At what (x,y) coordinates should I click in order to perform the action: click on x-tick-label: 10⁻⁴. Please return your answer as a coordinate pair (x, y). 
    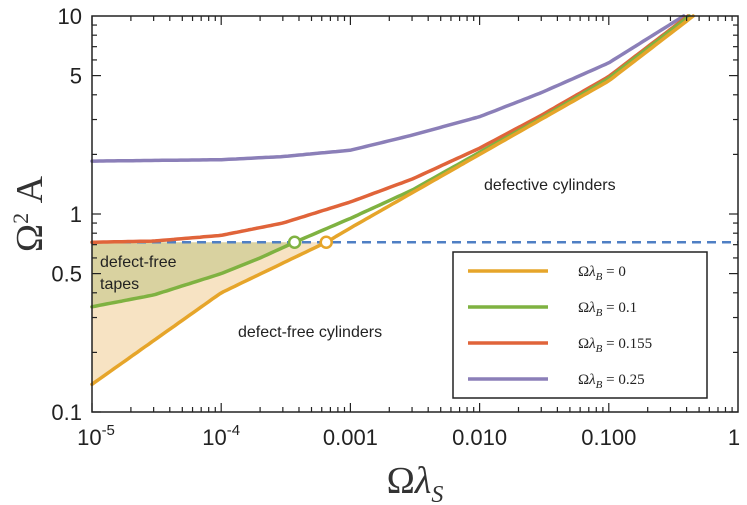
    Looking at the image, I should click on (221, 436).